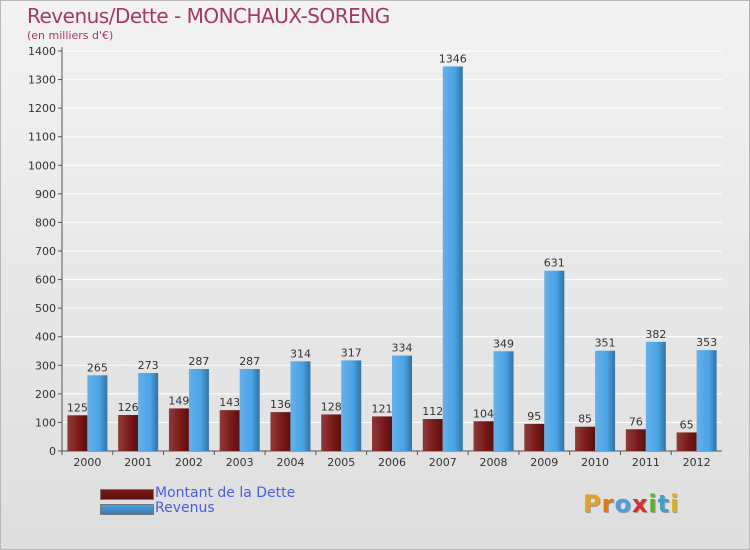 The height and width of the screenshot is (550, 750). What do you see at coordinates (554, 263) in the screenshot?
I see `data-label-revenus: 631` at bounding box center [554, 263].